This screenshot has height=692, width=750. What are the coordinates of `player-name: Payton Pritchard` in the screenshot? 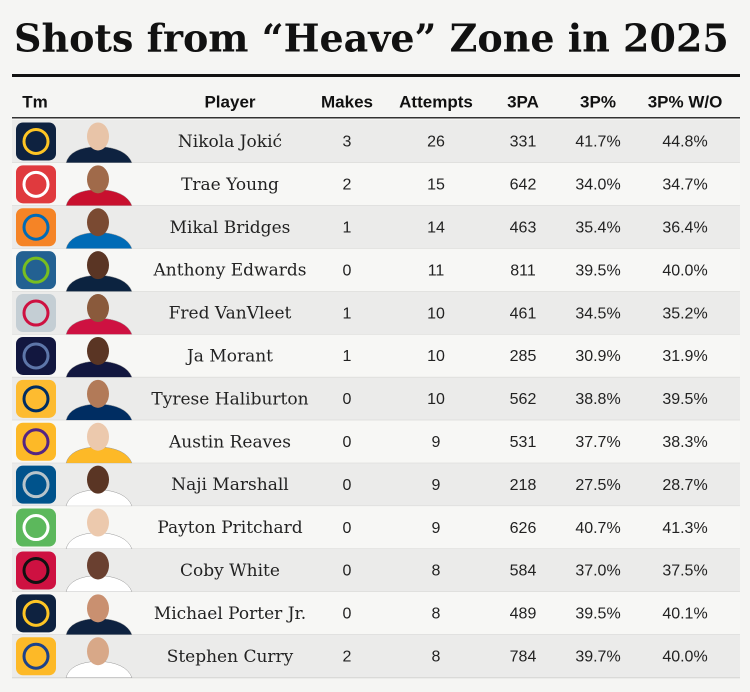 It's located at (229, 528).